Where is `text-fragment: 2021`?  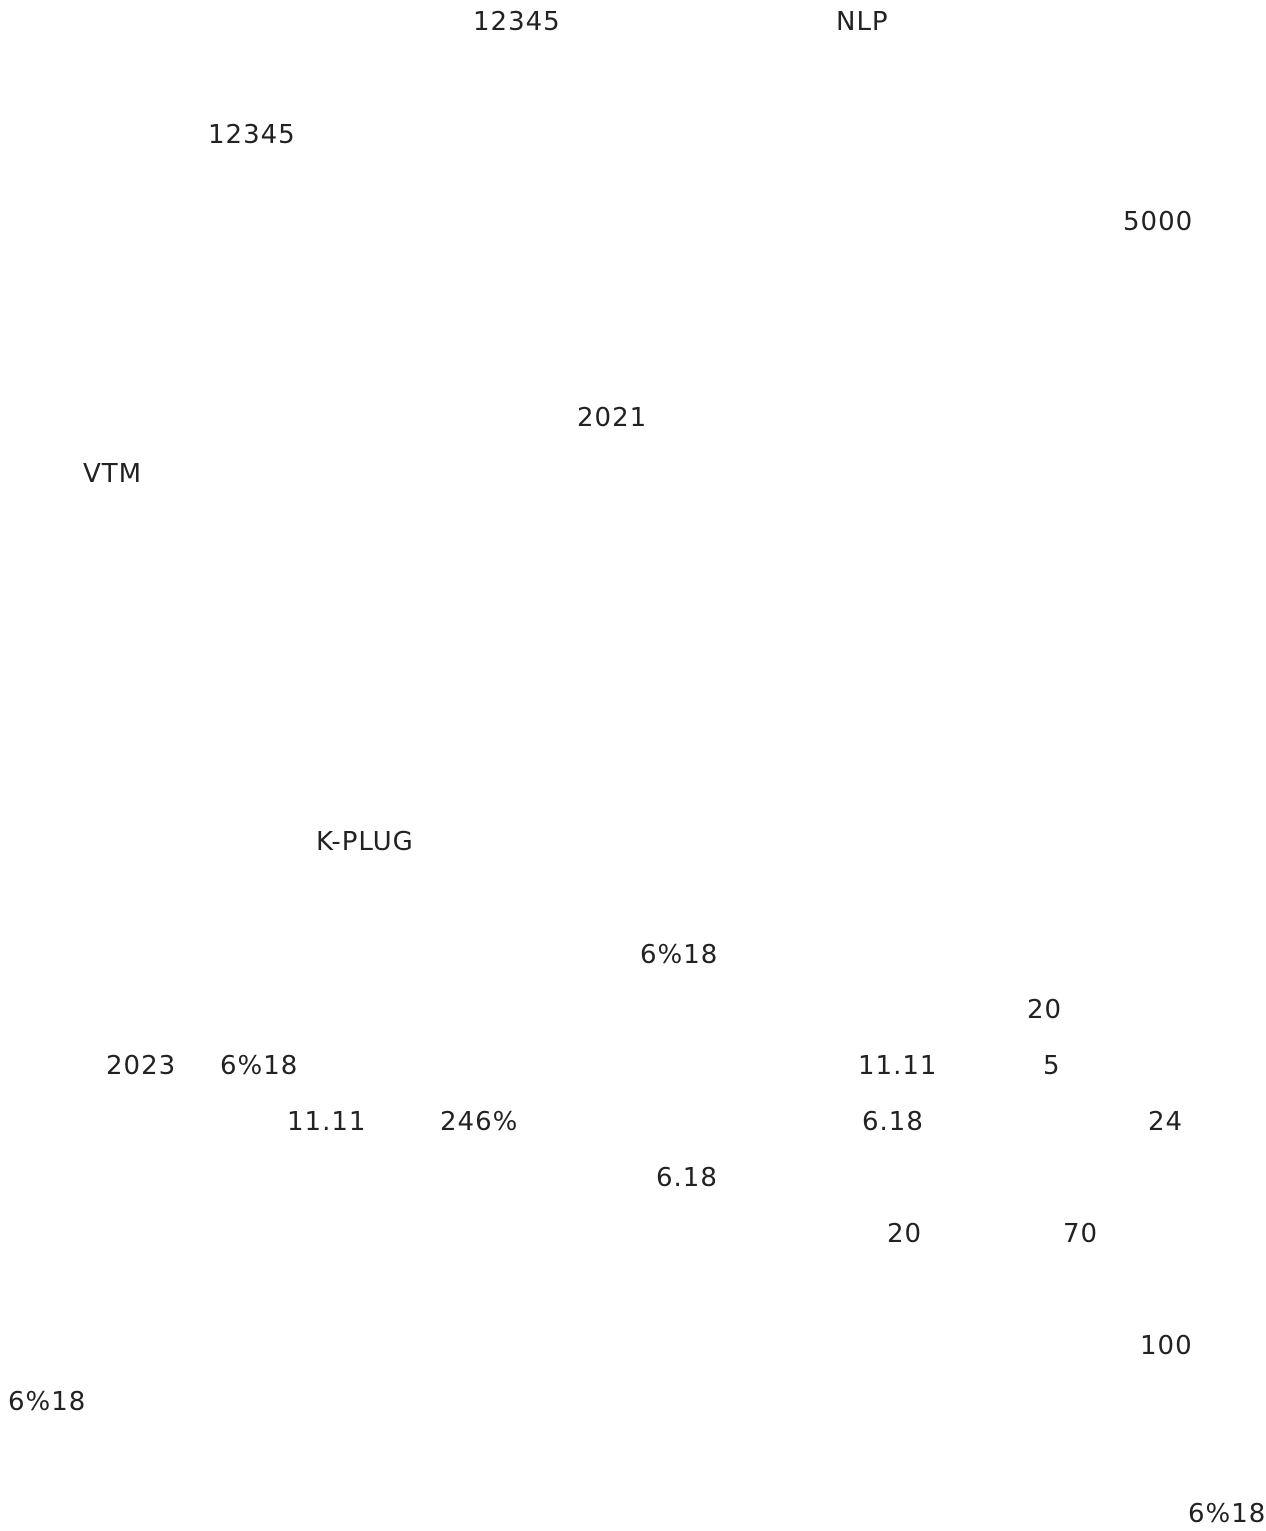 text-fragment: 2021 is located at coordinates (612, 418).